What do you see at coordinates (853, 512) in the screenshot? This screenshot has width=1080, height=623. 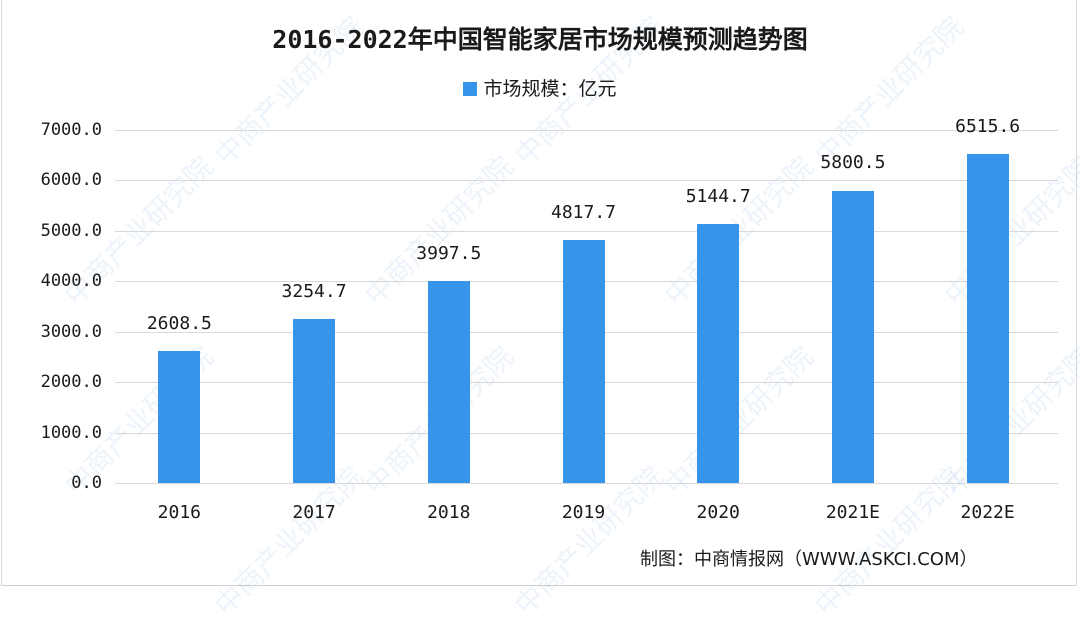 I see `x-tick-label: 2021E` at bounding box center [853, 512].